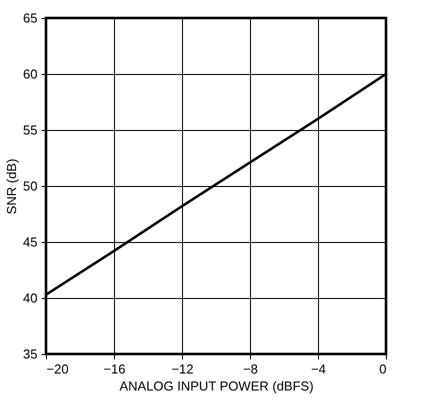  What do you see at coordinates (30, 298) in the screenshot?
I see `y-tick-label: 40` at bounding box center [30, 298].